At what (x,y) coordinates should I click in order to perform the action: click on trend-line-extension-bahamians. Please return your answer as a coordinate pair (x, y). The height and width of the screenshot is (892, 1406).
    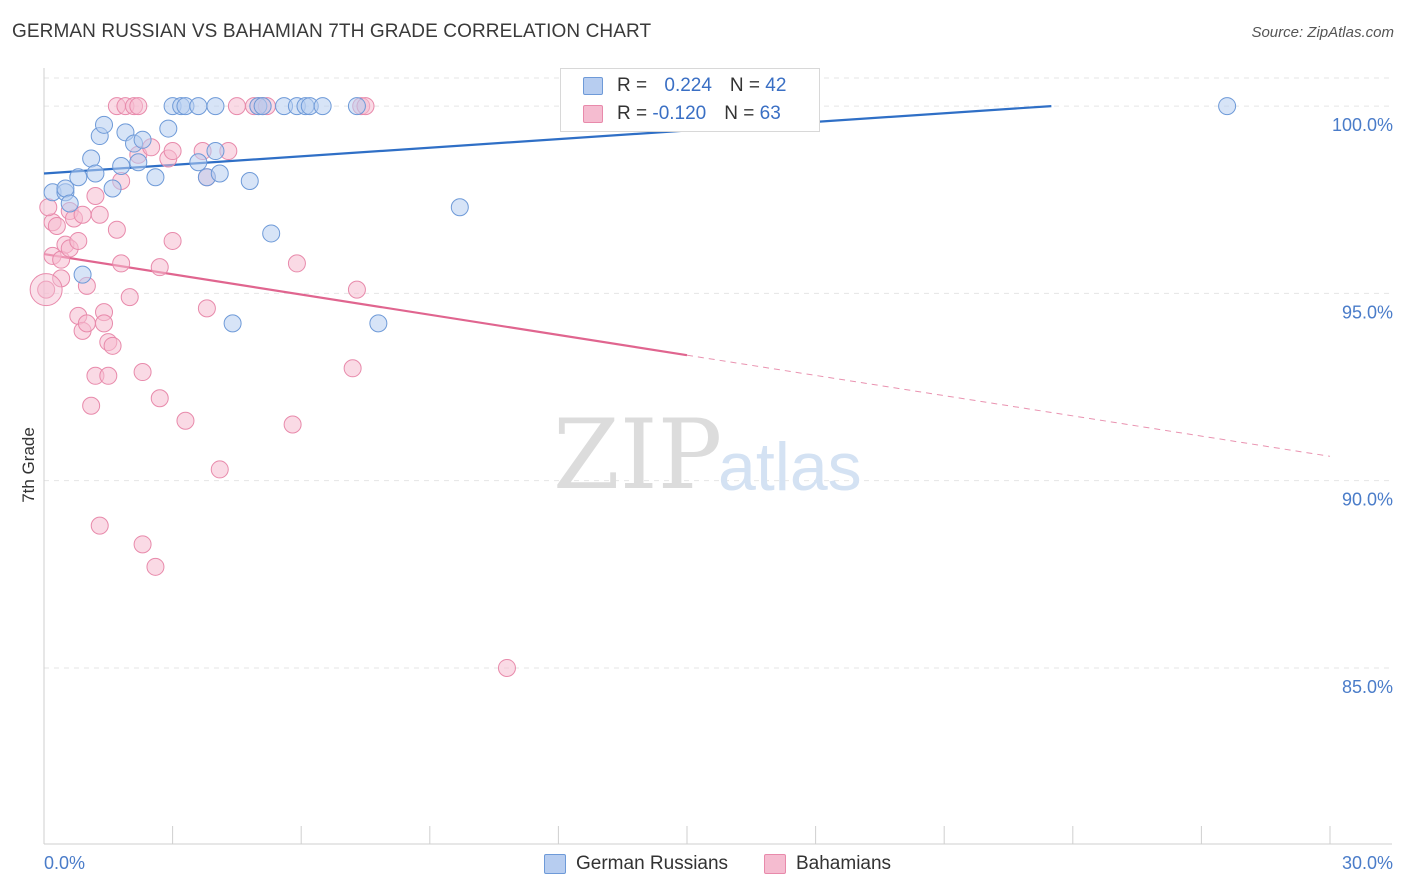
    Looking at the image, I should click on (1008, 405).